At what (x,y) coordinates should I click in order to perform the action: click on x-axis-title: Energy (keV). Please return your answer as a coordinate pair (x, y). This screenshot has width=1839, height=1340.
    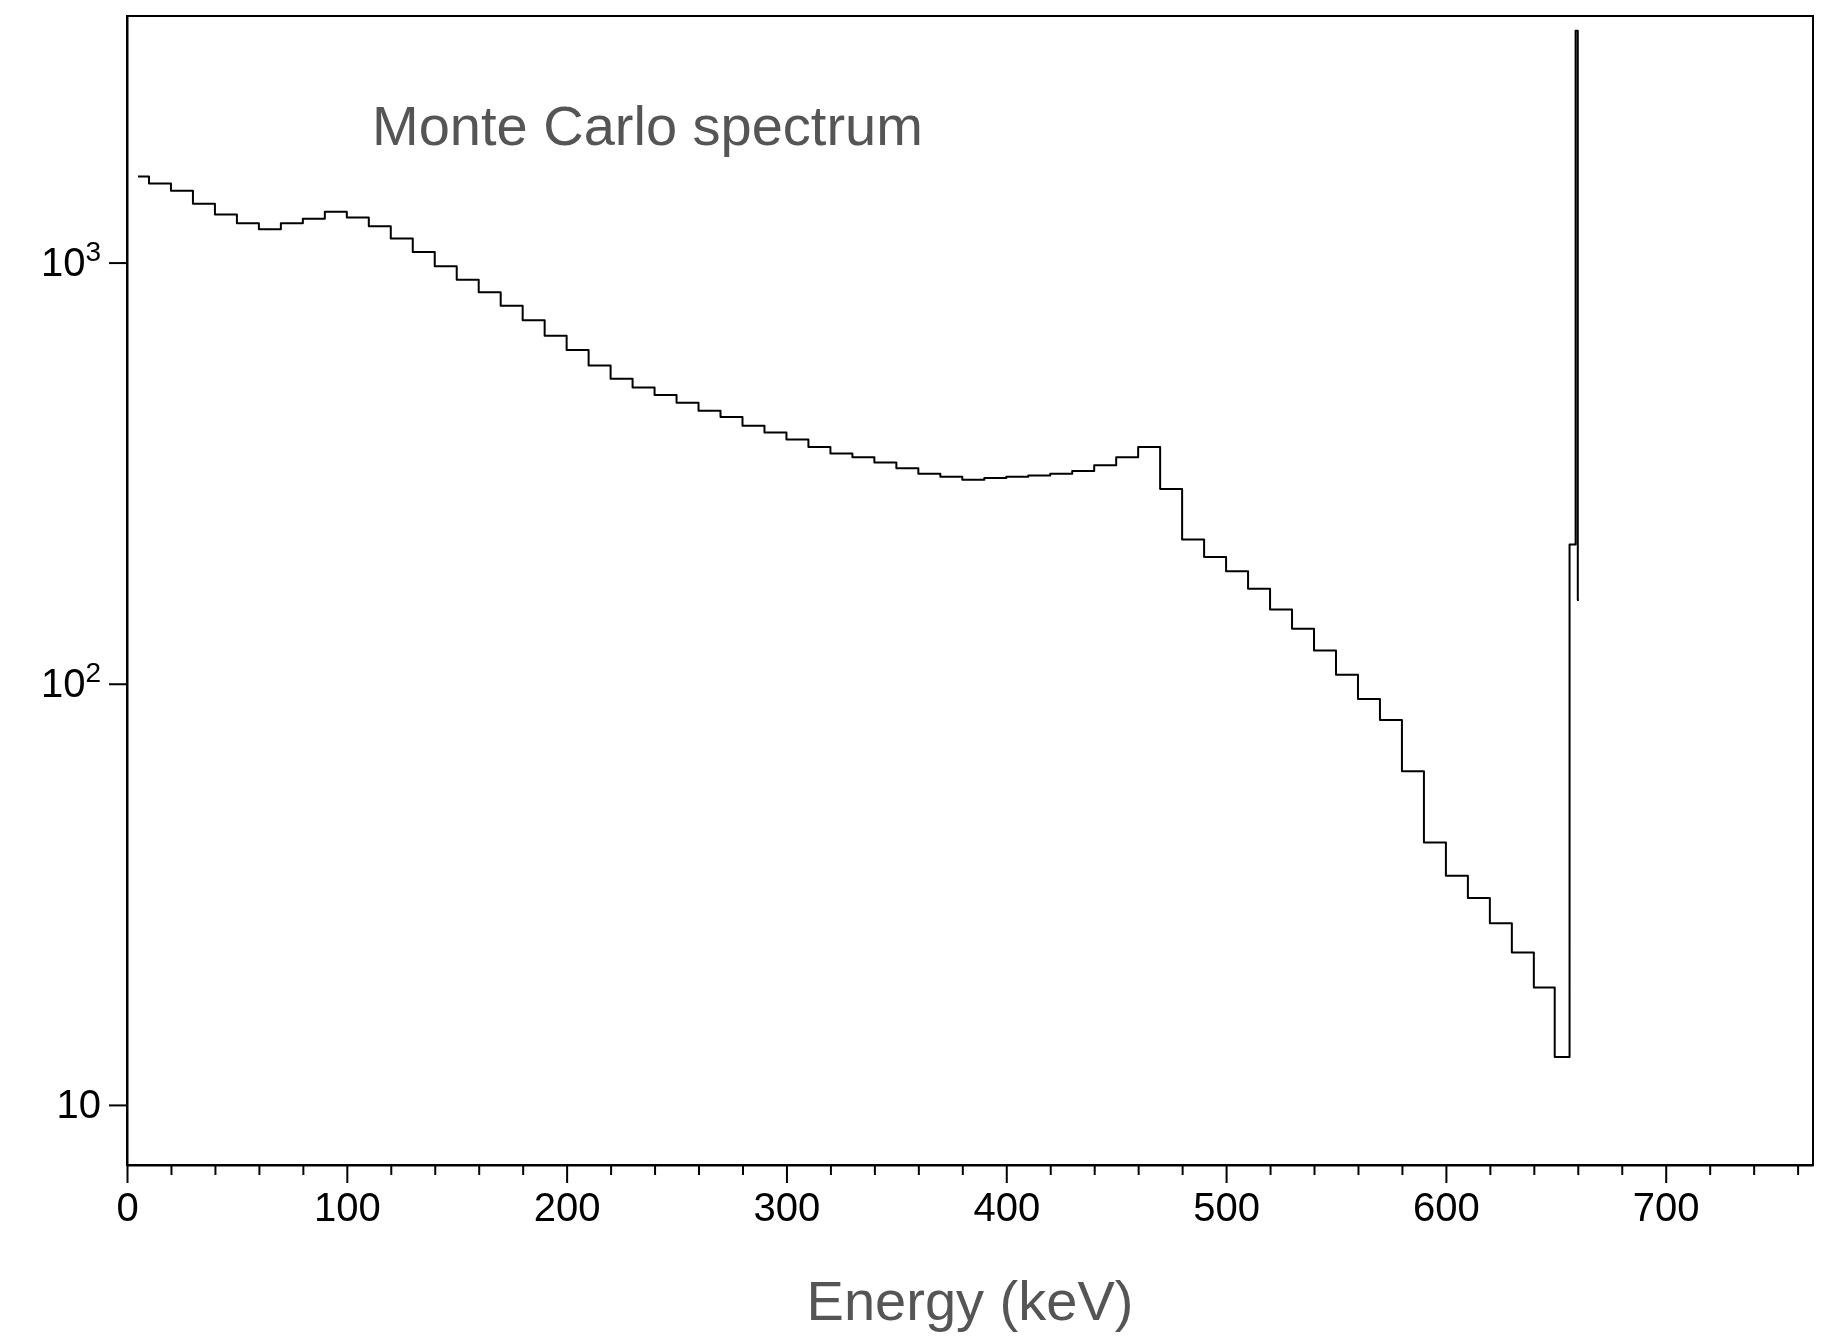
    Looking at the image, I should click on (970, 1300).